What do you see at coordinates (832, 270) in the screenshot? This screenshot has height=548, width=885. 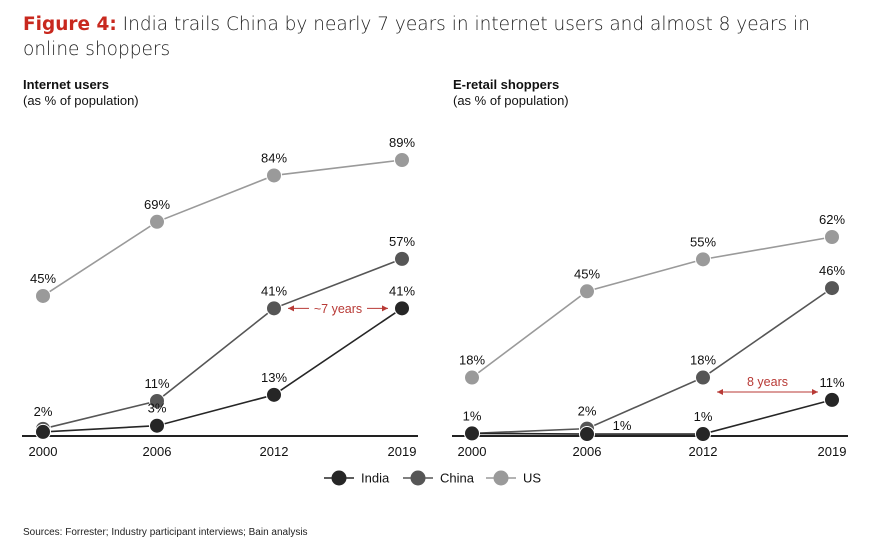 I see `eretail-china-data-label: 46%` at bounding box center [832, 270].